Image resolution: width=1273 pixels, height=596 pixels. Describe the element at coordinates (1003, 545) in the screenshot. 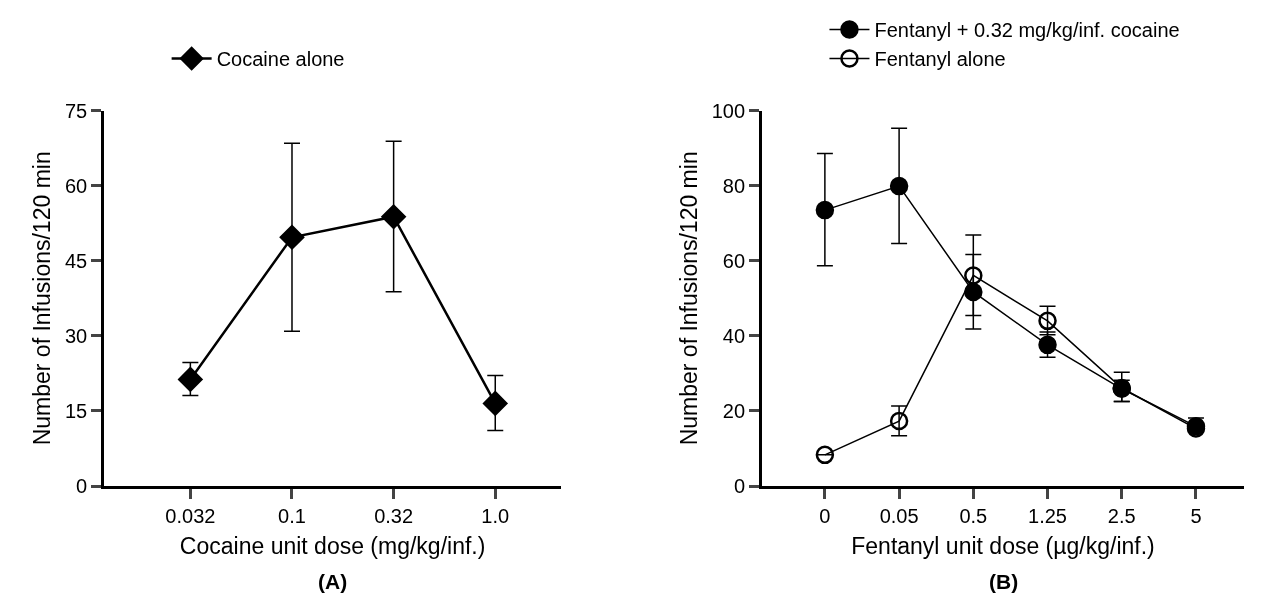

I see `x-axis-title: Fentanyl unit dose (µg/kg/inf.)` at that location.